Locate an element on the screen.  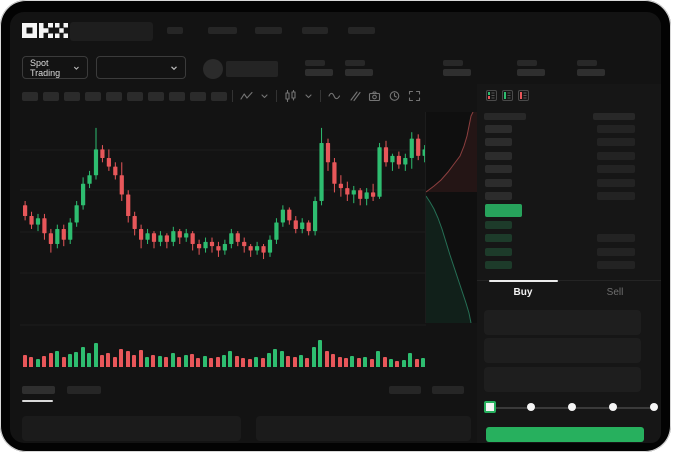
market-type-label: Spot Trading is located at coordinates (45, 67).